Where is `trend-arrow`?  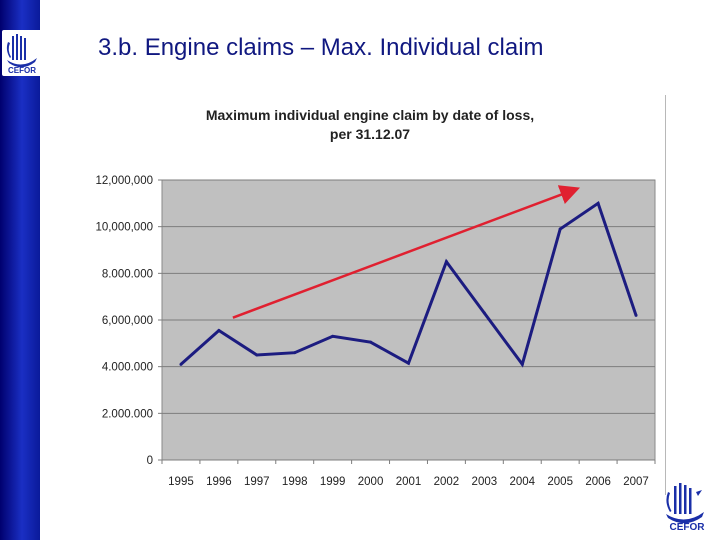 trend-arrow is located at coordinates (406, 252).